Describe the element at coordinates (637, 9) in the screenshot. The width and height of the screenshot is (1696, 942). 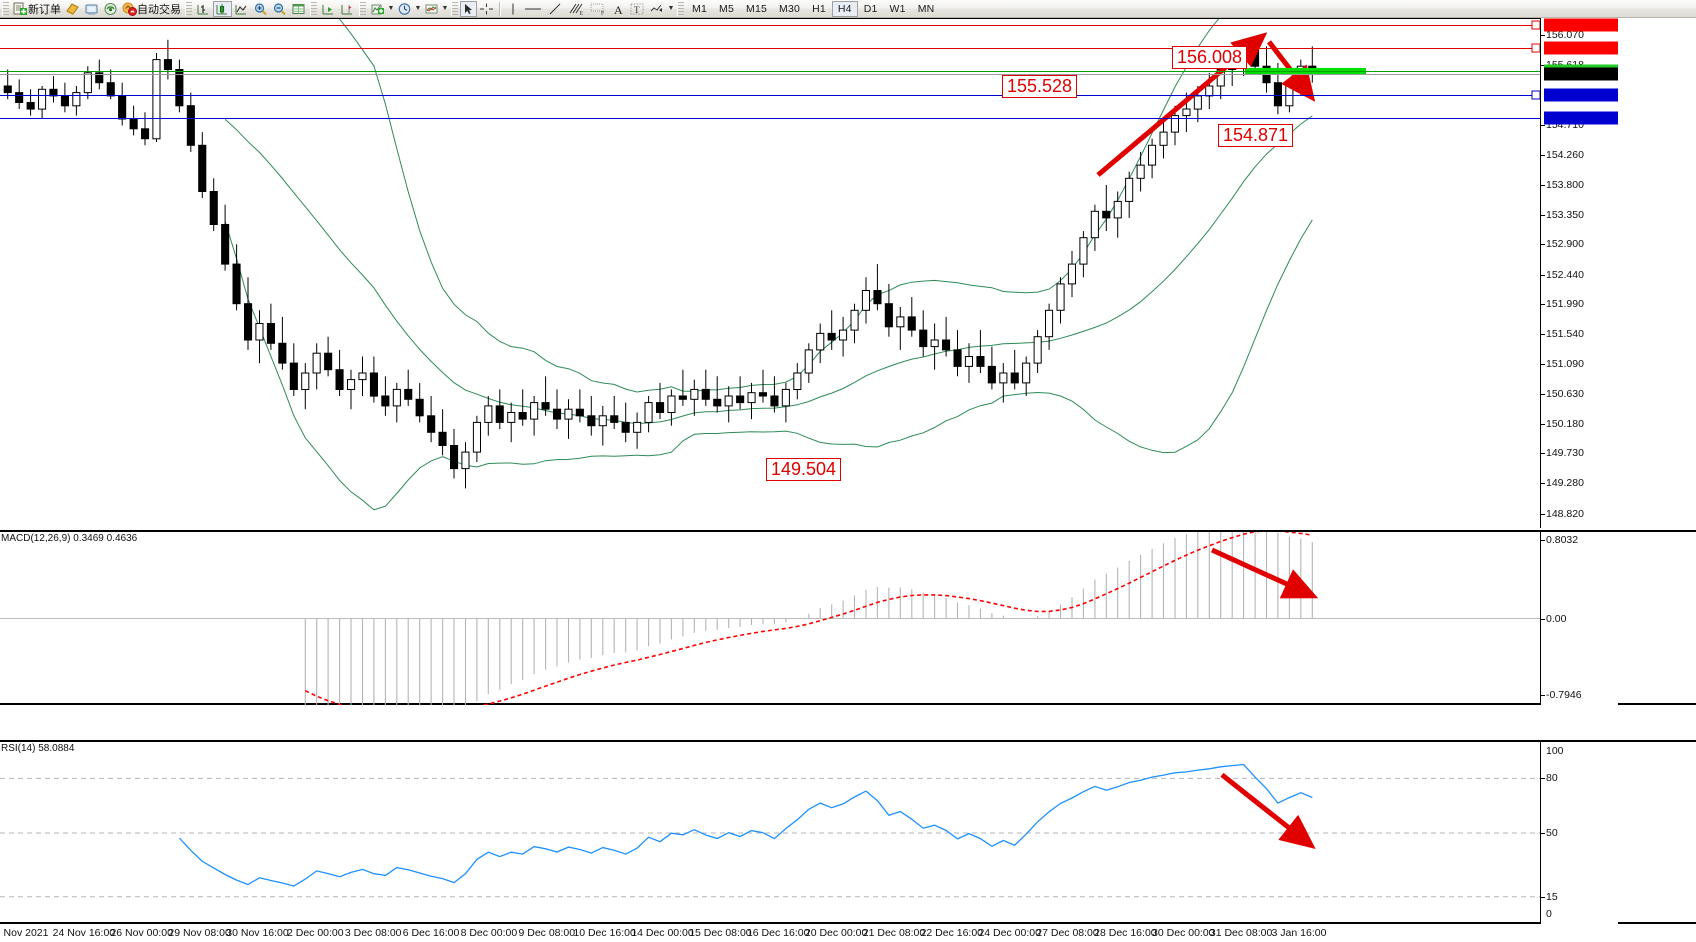
I see `text-label-tool-button: T` at that location.